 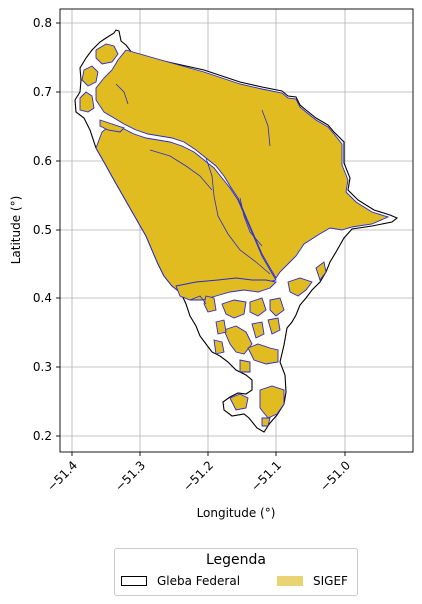 I want to click on parcel-boundaries, so click(x=193, y=194).